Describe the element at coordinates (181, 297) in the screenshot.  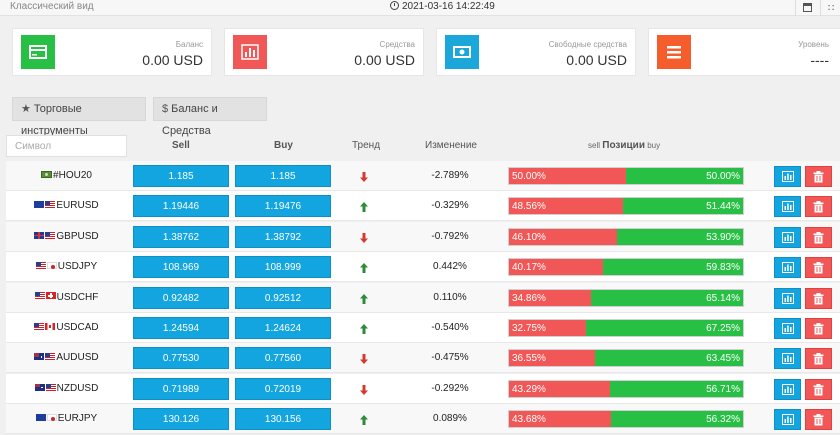
I see `sell-price-button: 0.92482` at that location.